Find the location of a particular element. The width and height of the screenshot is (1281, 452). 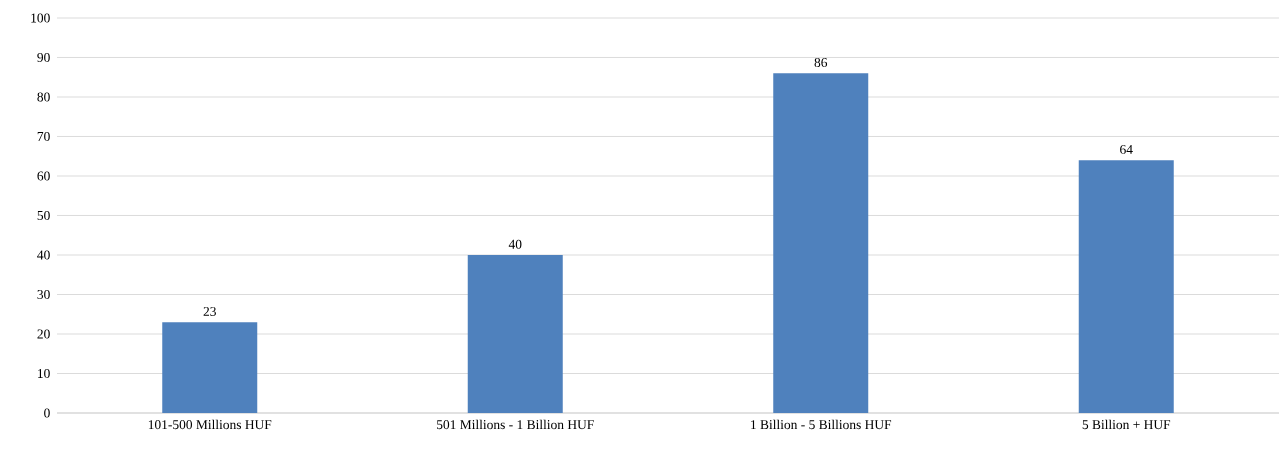

y-tick-label: 10 is located at coordinates (44, 373).